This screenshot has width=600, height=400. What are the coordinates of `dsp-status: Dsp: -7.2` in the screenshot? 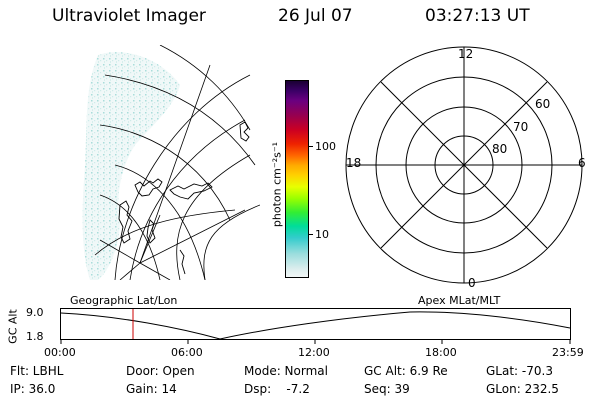 It's located at (277, 389).